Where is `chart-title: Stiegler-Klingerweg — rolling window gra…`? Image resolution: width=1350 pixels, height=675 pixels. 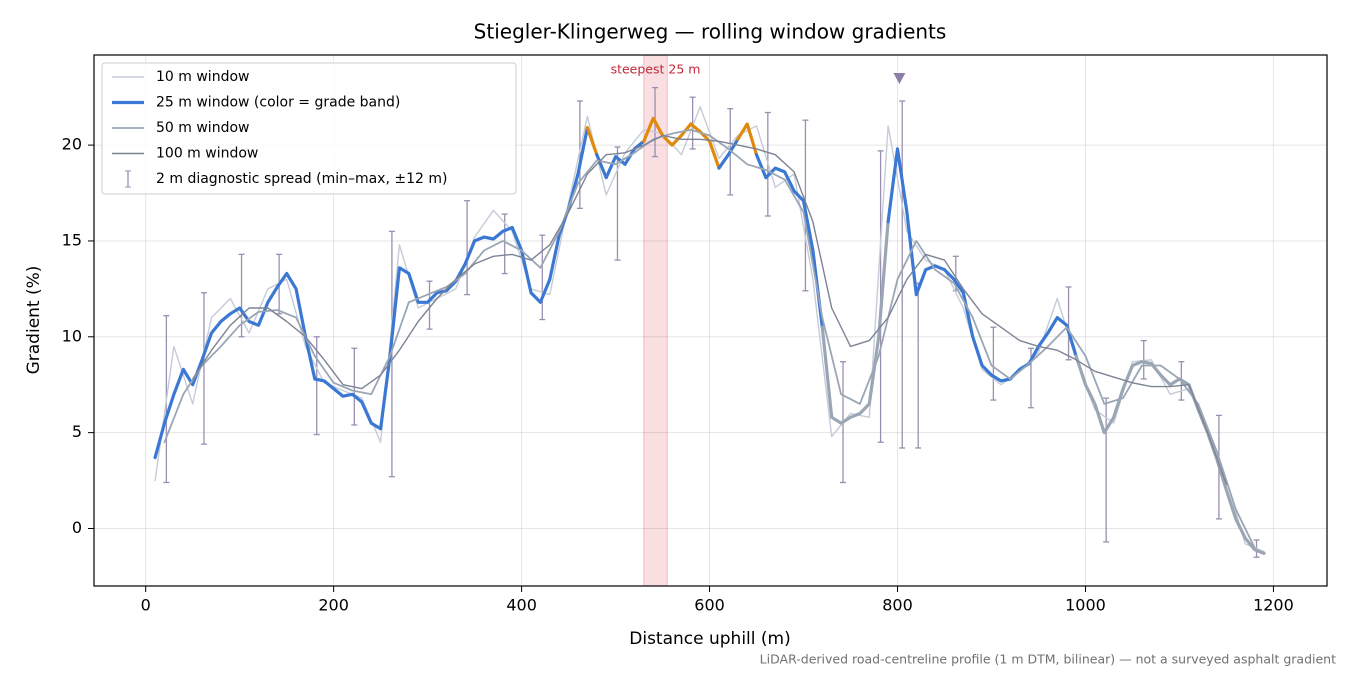 chart-title: Stiegler-Klingerweg — rolling window gra… is located at coordinates (710, 32).